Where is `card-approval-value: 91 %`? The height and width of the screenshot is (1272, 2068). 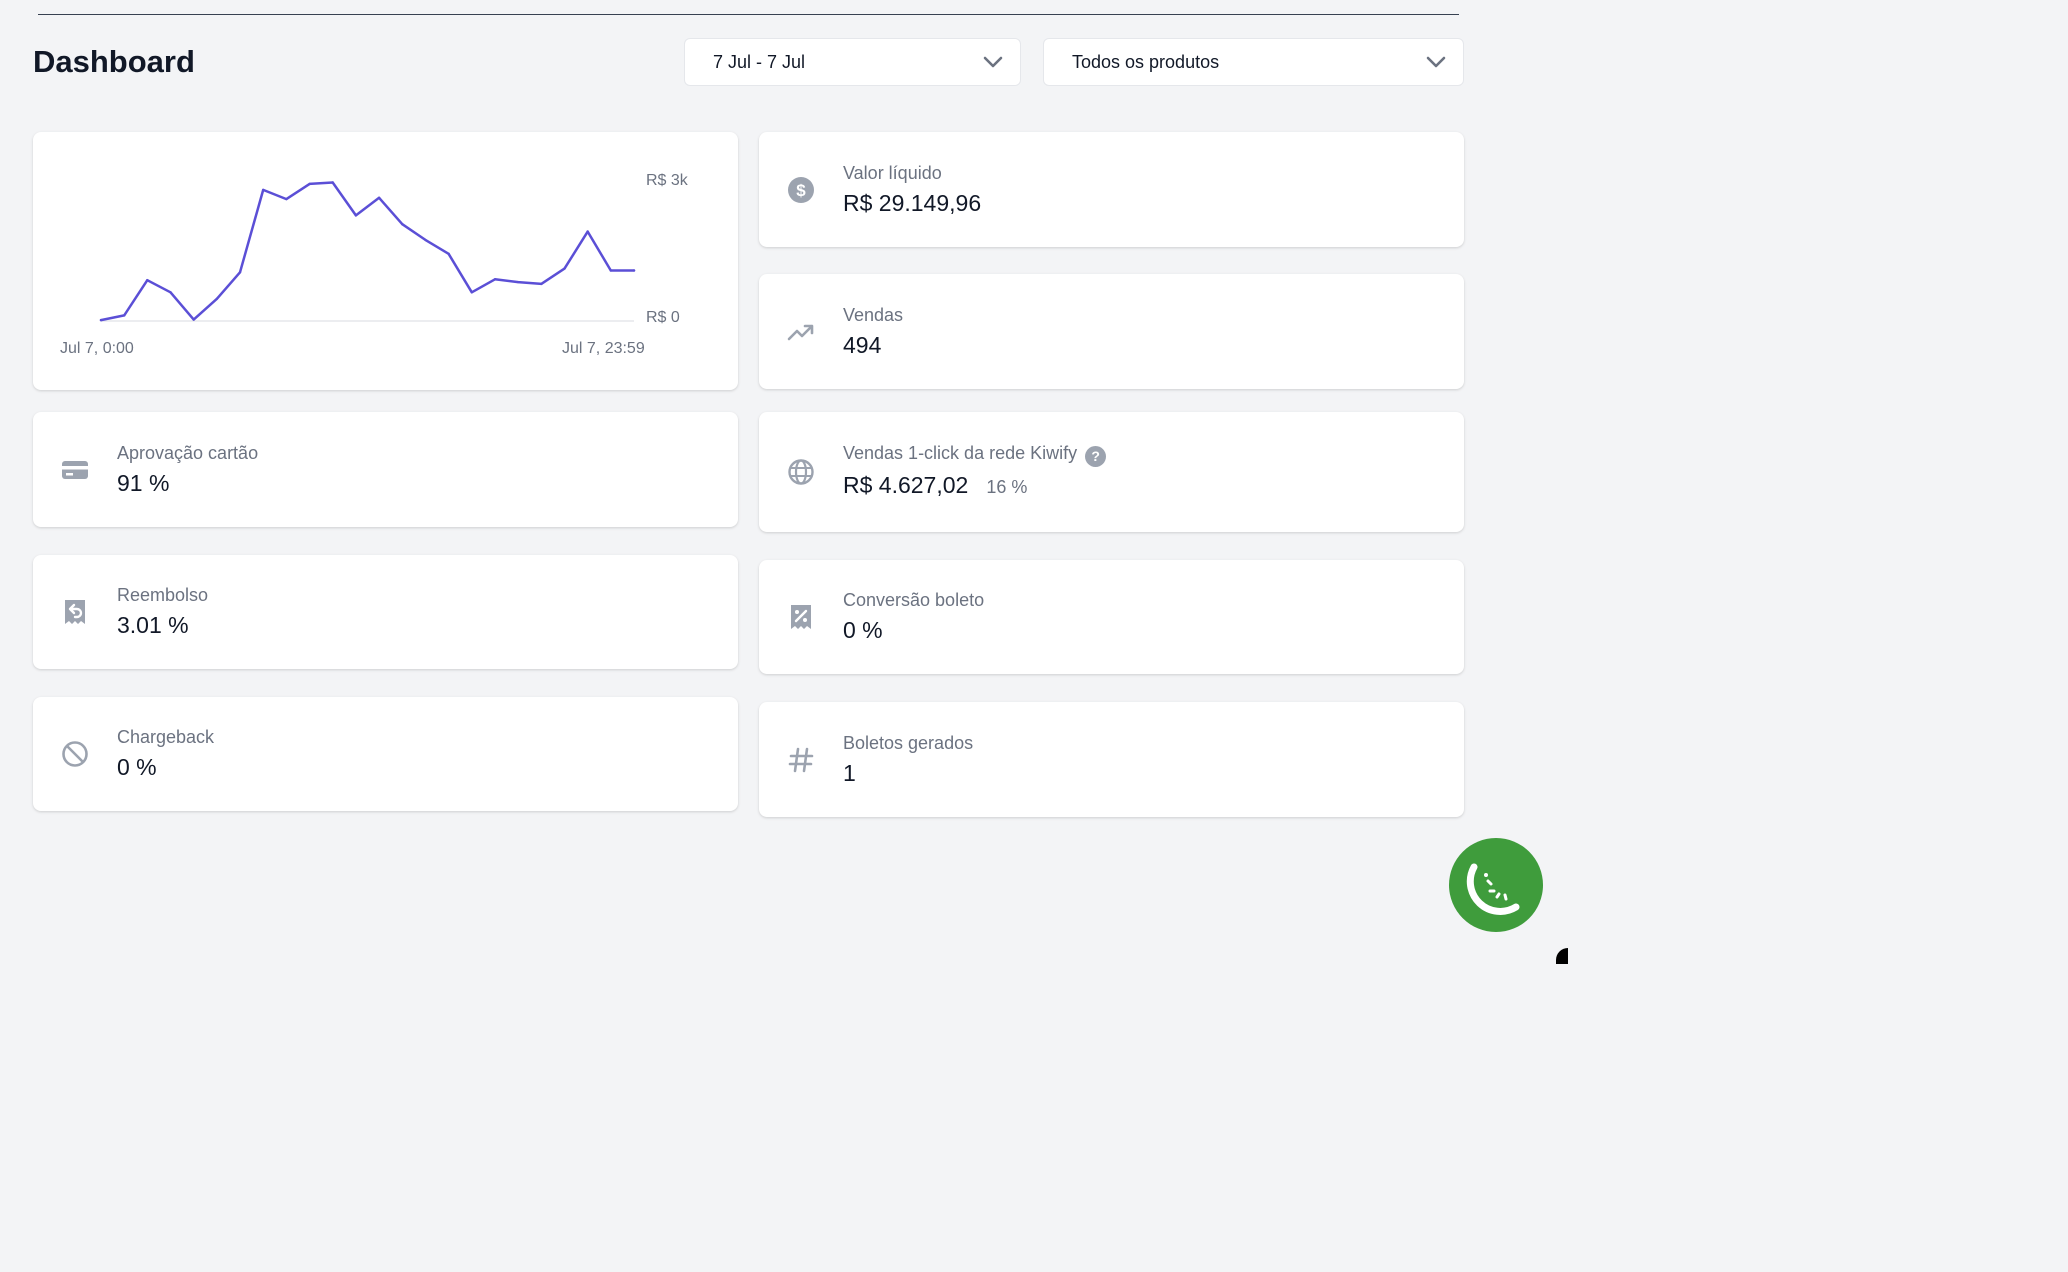 card-approval-value: 91 % is located at coordinates (143, 482).